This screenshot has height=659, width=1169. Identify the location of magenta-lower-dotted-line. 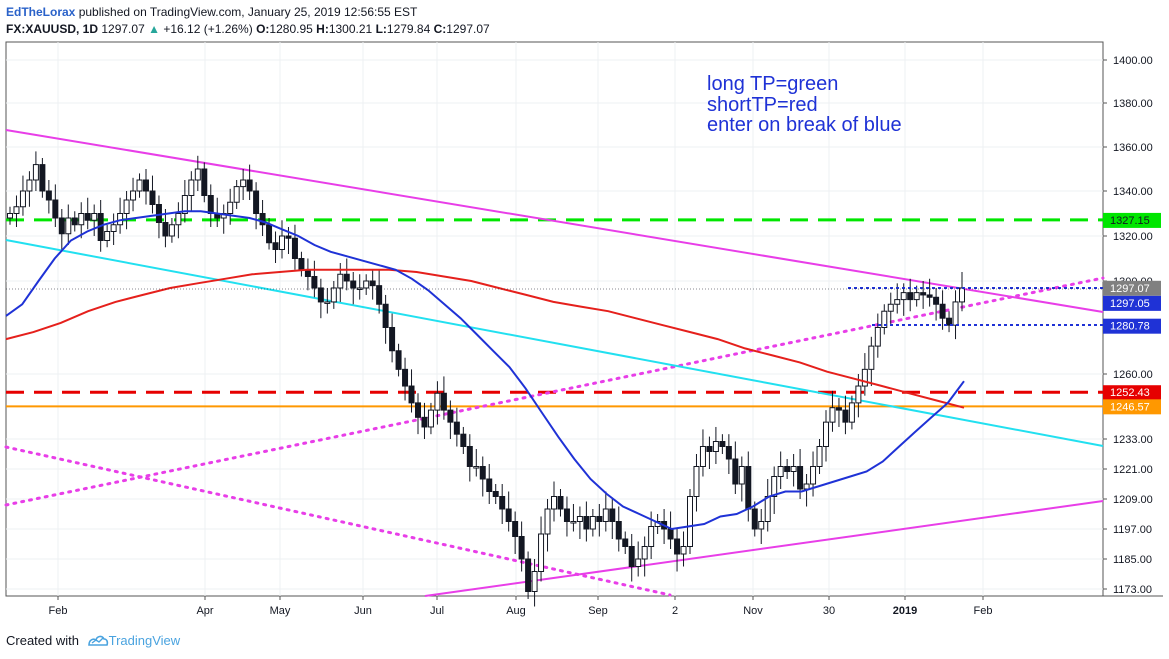
(338, 521).